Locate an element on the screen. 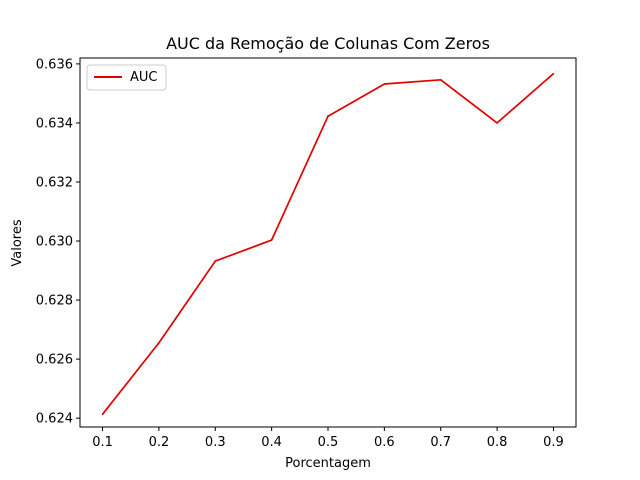 The image size is (640, 480). x-tick-label: 0.8 is located at coordinates (497, 442).